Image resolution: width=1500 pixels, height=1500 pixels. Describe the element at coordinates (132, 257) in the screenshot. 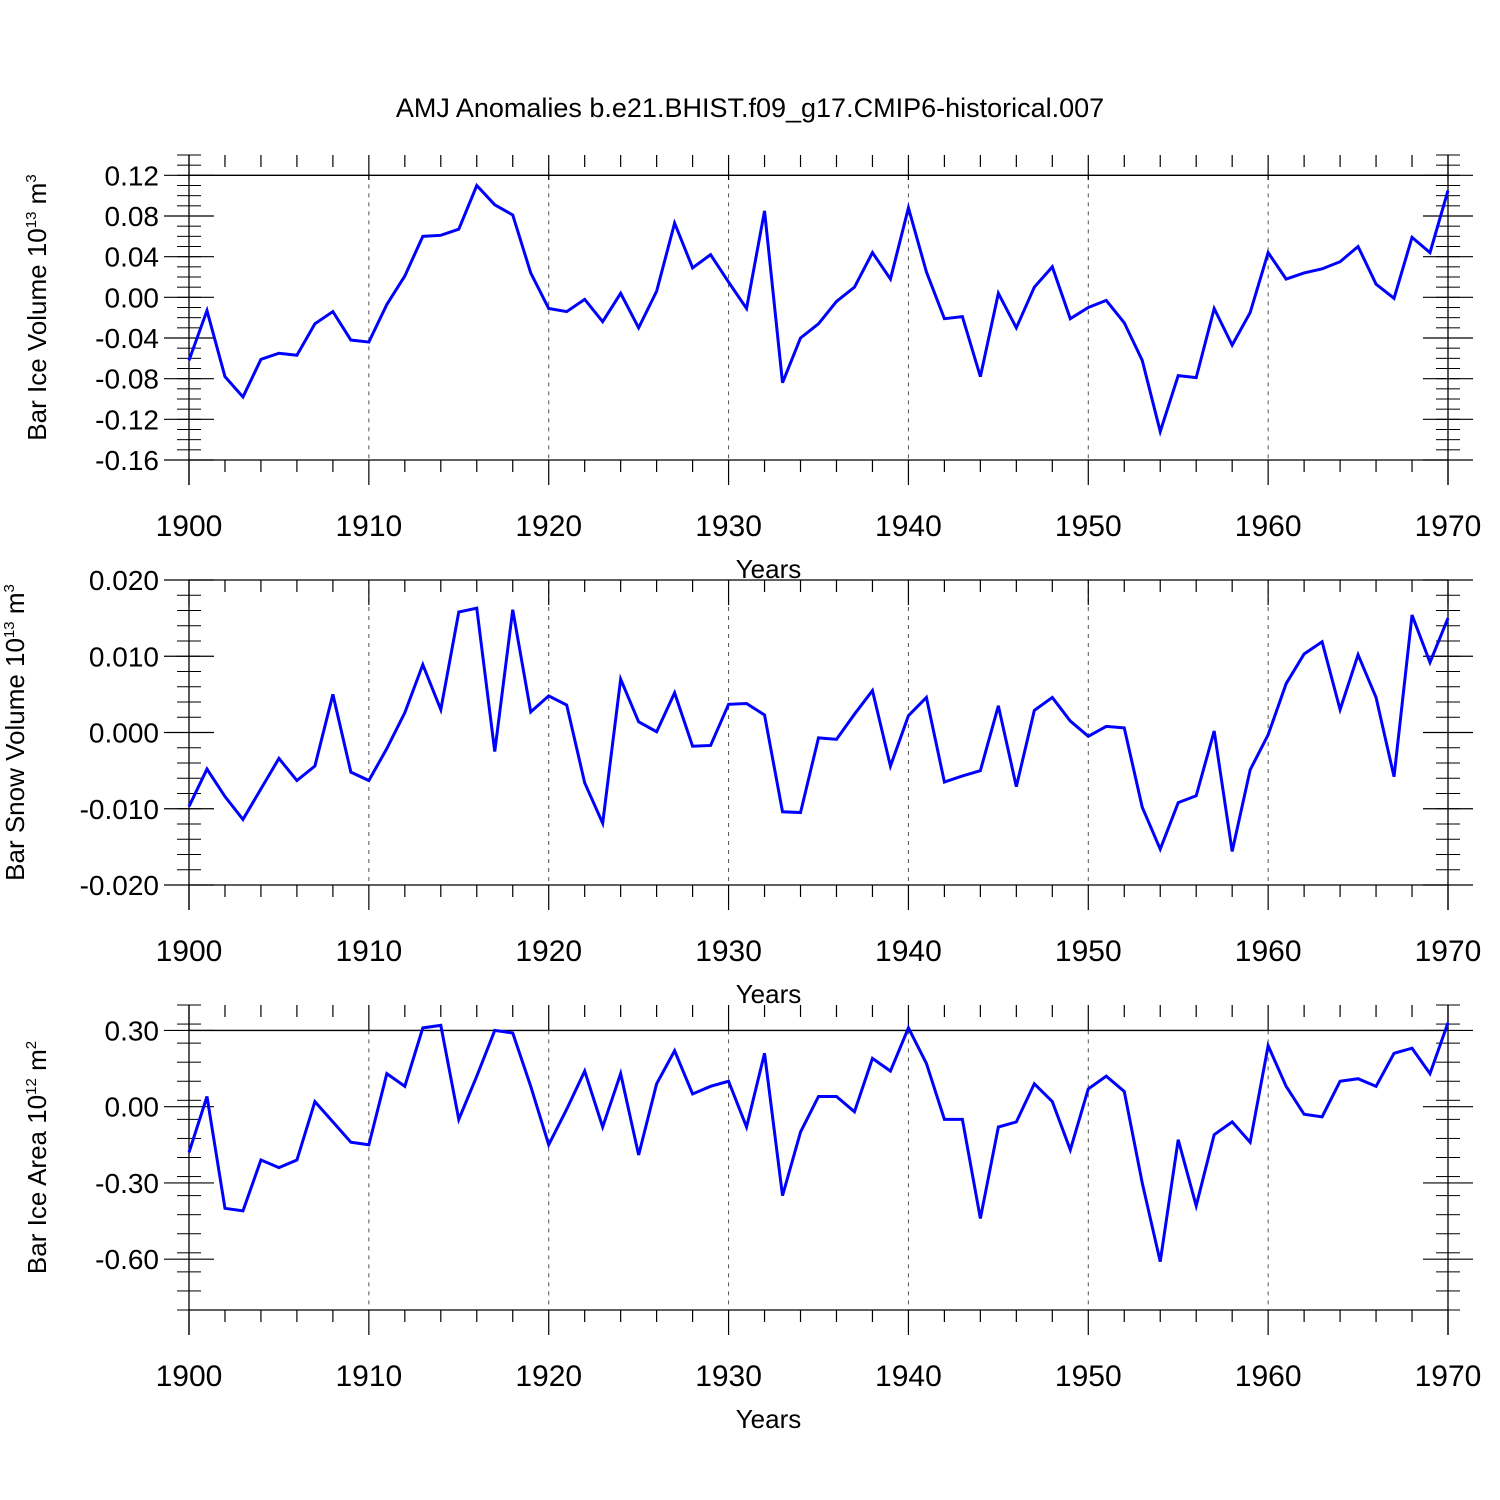

I see `y-tick-label: 0.04` at that location.